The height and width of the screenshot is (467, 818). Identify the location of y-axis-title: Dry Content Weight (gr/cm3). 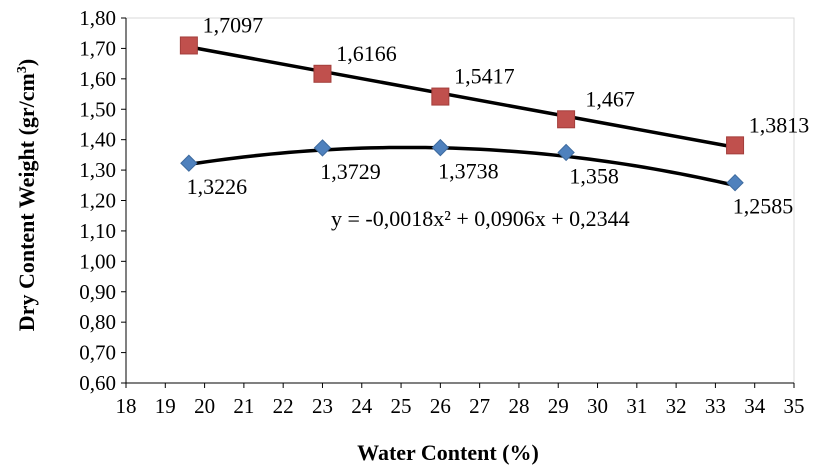
(26, 195).